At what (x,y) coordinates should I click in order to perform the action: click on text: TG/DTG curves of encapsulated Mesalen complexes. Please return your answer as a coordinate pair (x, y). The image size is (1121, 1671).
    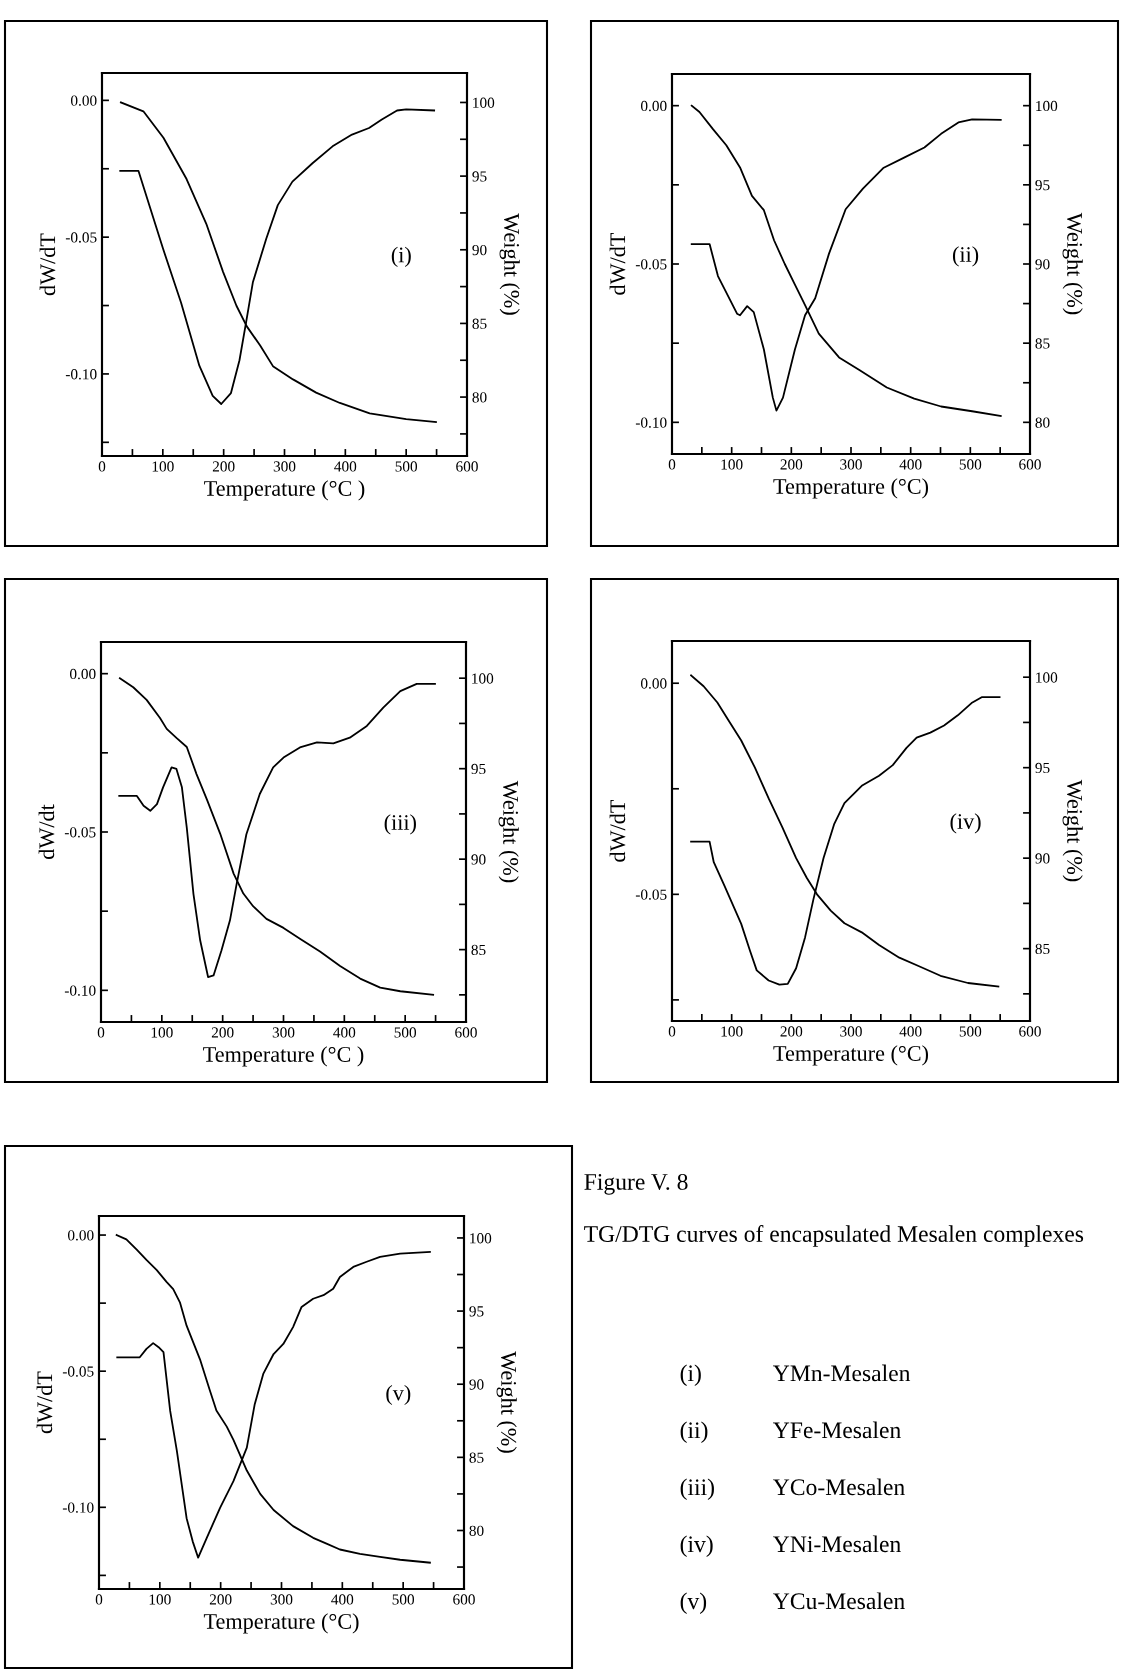
    Looking at the image, I should click on (834, 1236).